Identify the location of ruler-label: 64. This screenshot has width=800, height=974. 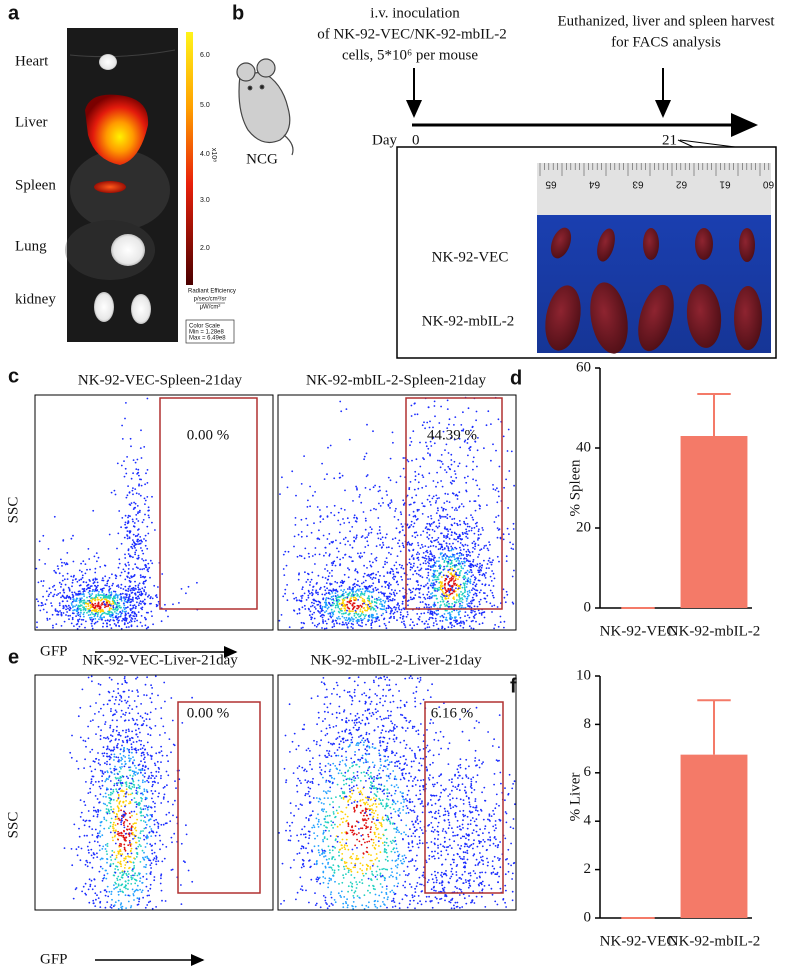
(595, 183).